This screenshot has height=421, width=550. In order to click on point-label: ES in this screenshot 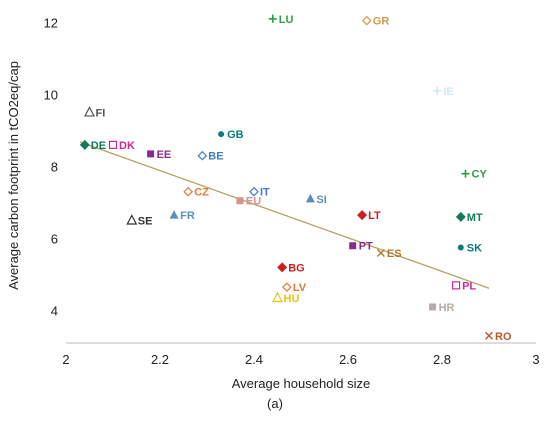, I will do `click(394, 254)`.